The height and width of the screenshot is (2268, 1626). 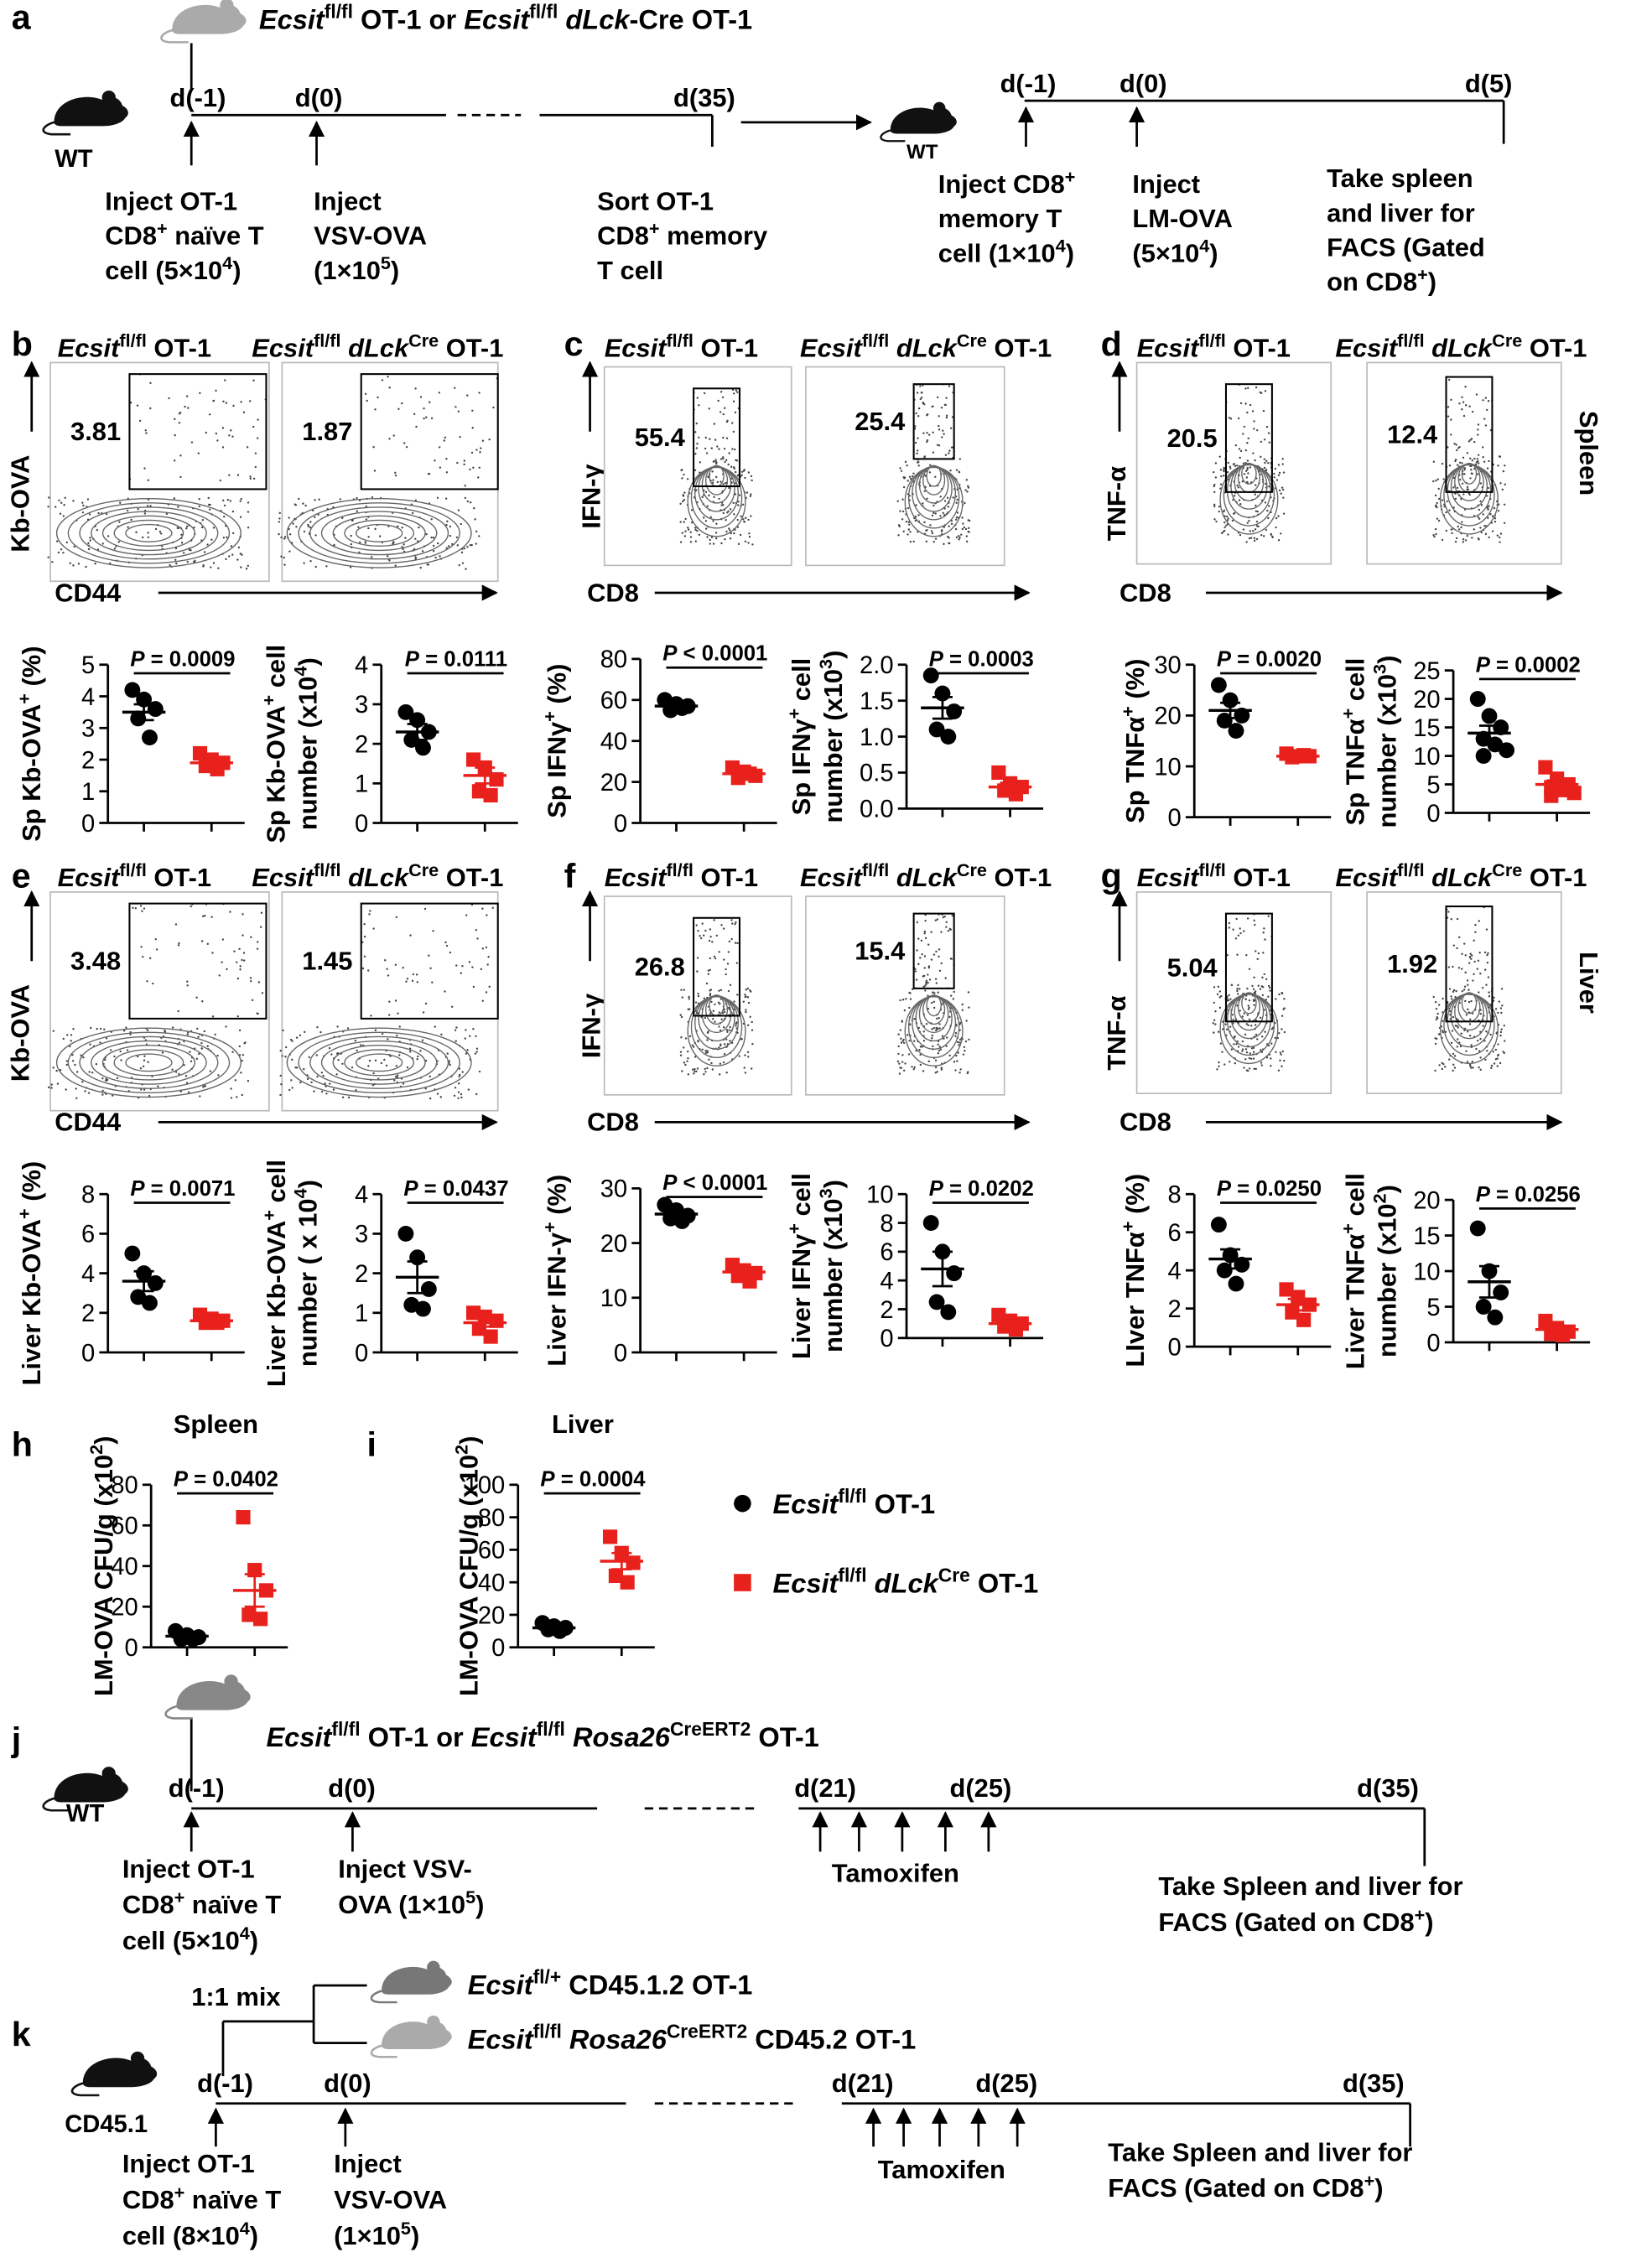 I want to click on gate-value: 1.45, so click(x=327, y=961).